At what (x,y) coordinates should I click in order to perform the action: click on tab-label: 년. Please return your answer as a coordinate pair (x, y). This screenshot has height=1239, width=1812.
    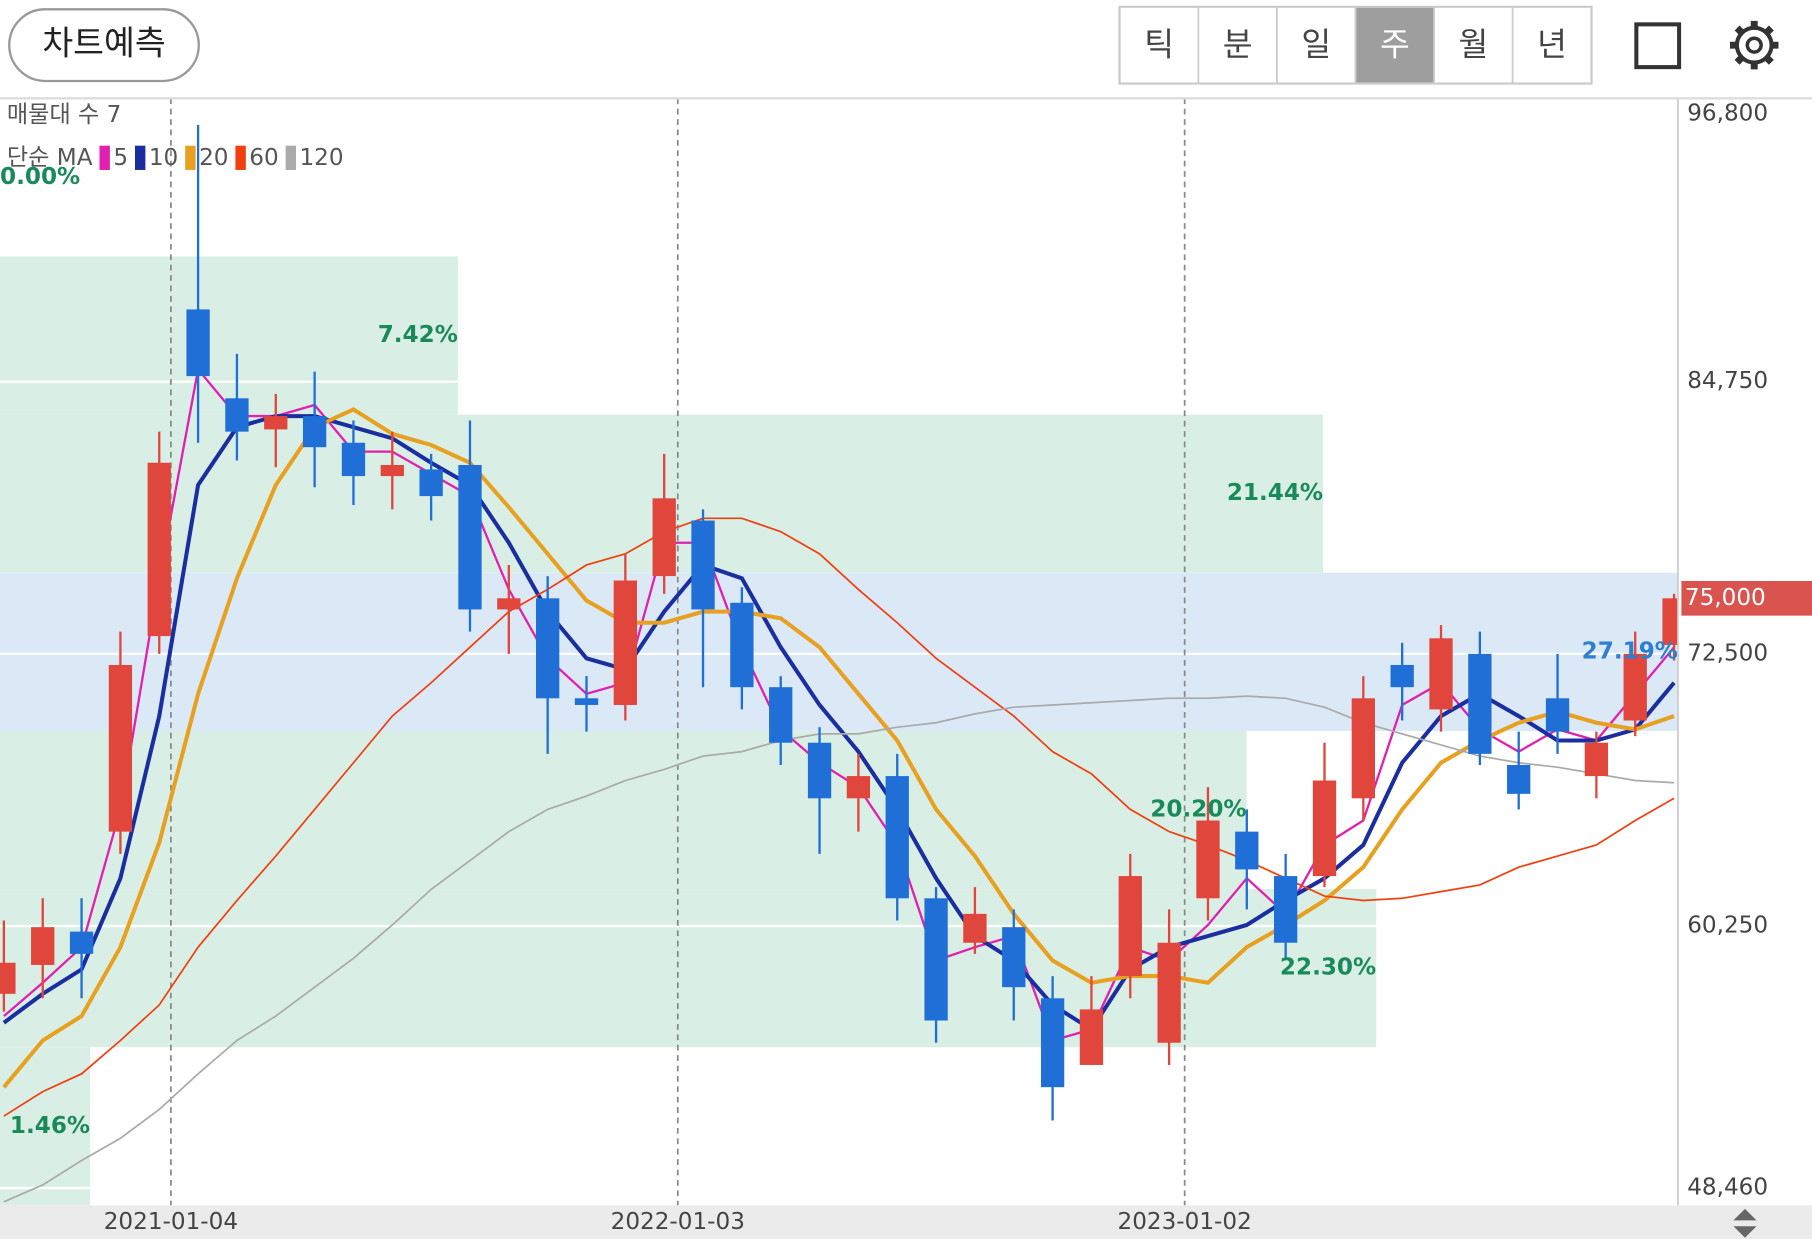
    Looking at the image, I should click on (1552, 44).